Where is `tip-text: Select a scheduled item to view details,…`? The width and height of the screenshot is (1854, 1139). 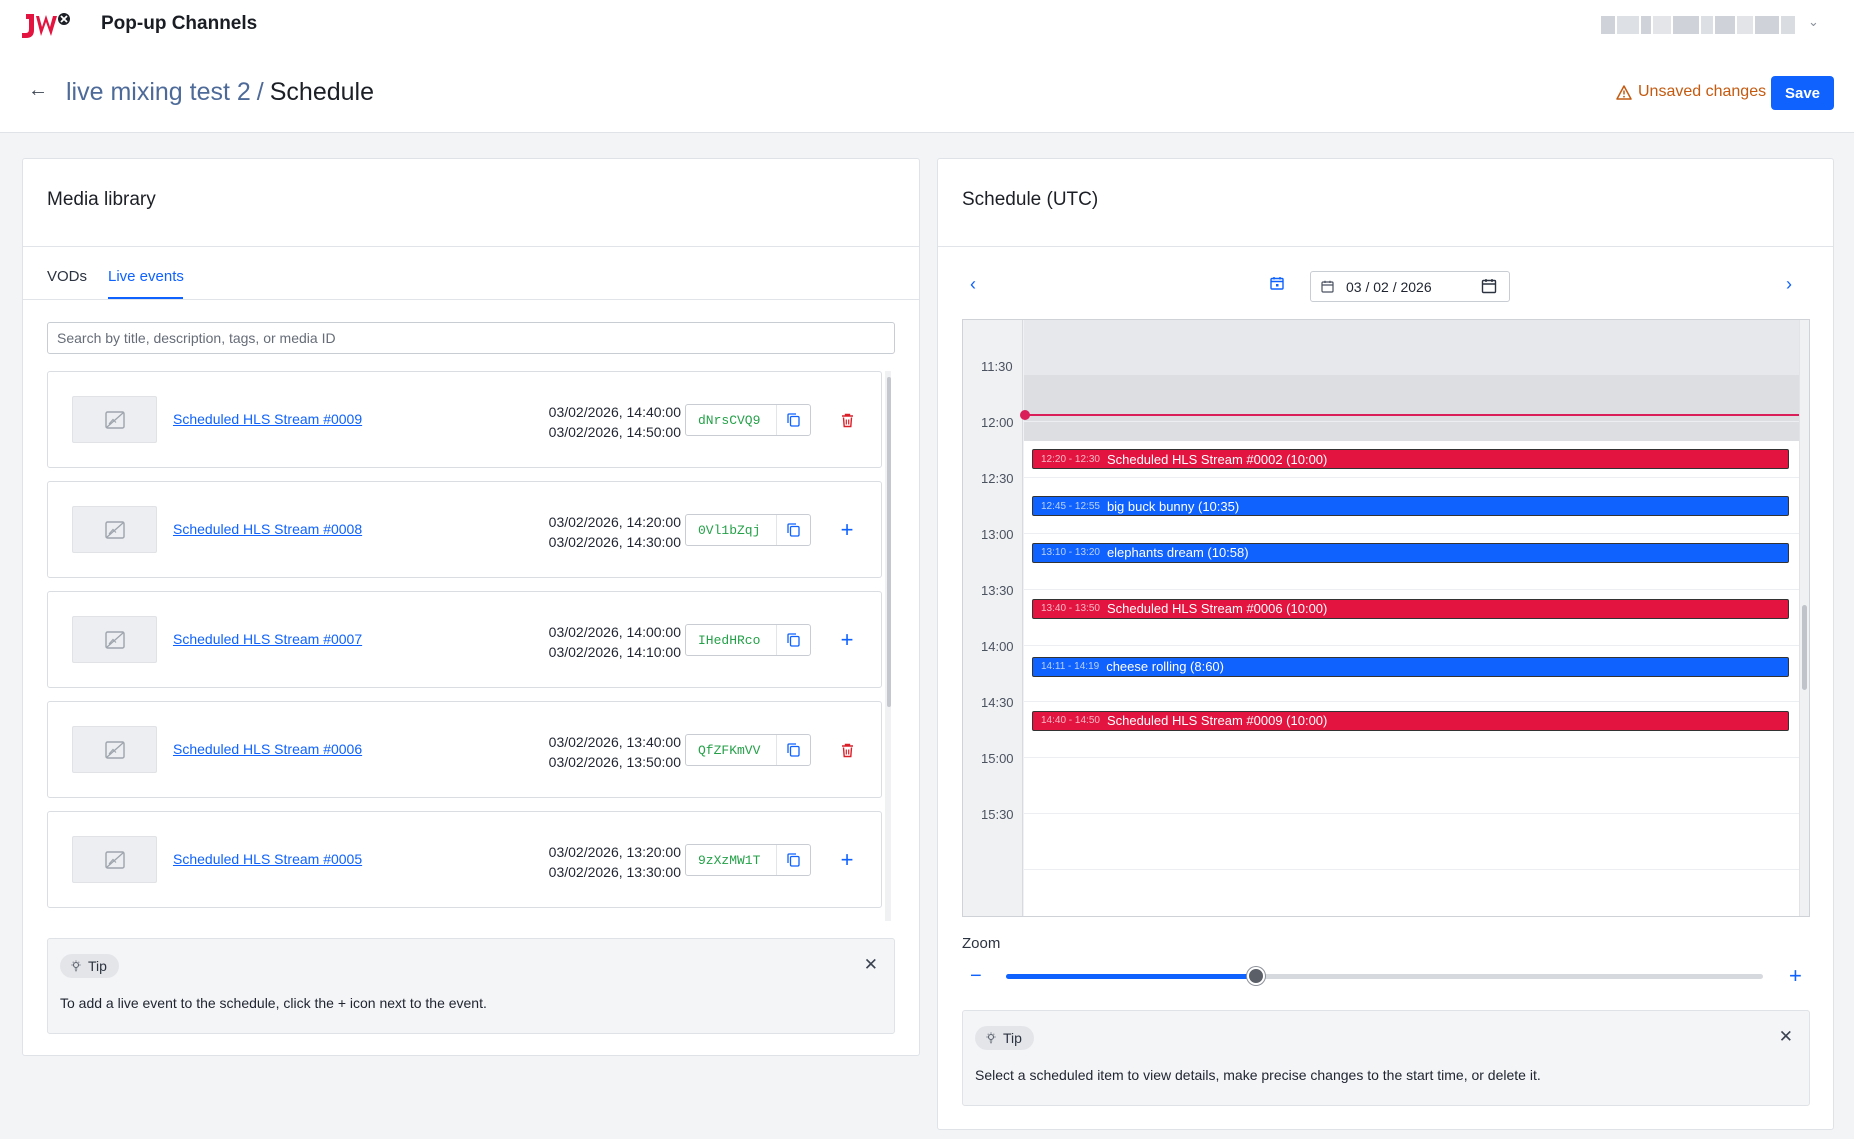
tip-text: Select a scheduled item to view details,… is located at coordinates (1258, 1075).